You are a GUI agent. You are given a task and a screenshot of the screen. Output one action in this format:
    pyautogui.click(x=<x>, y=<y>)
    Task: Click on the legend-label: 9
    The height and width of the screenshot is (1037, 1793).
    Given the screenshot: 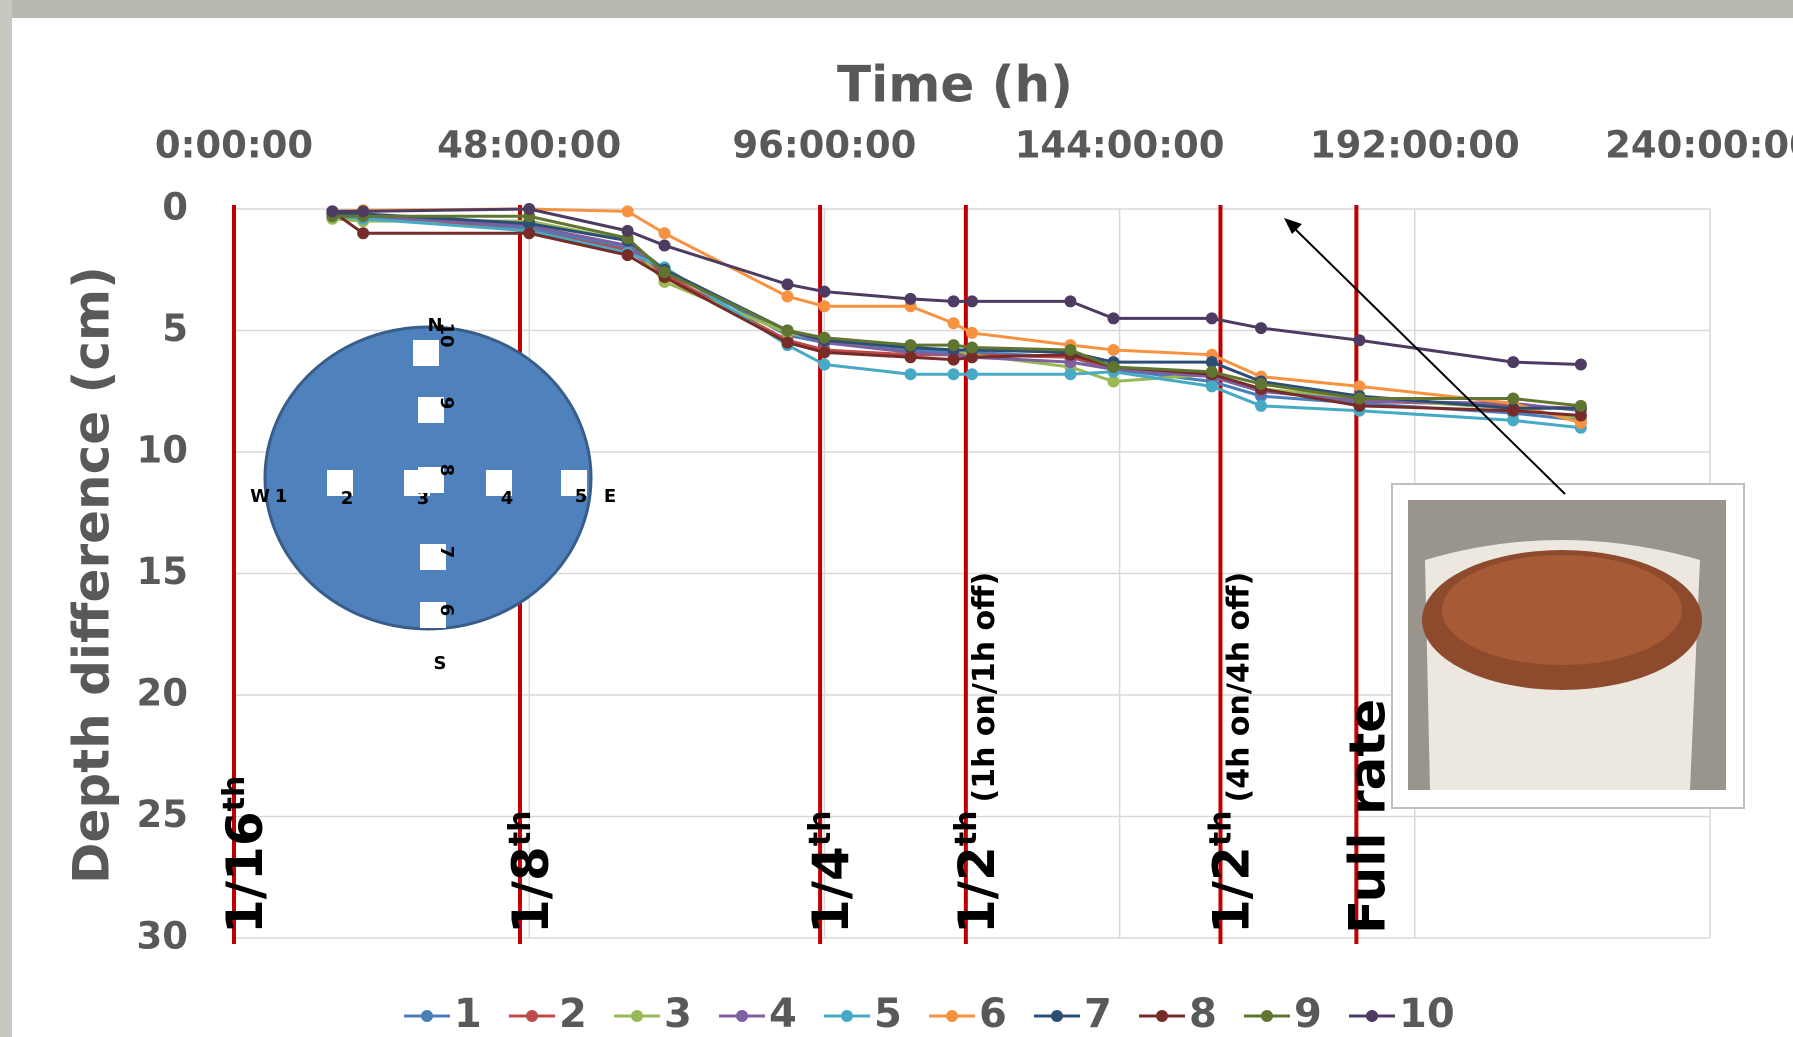 What is the action you would take?
    pyautogui.click(x=1308, y=1014)
    